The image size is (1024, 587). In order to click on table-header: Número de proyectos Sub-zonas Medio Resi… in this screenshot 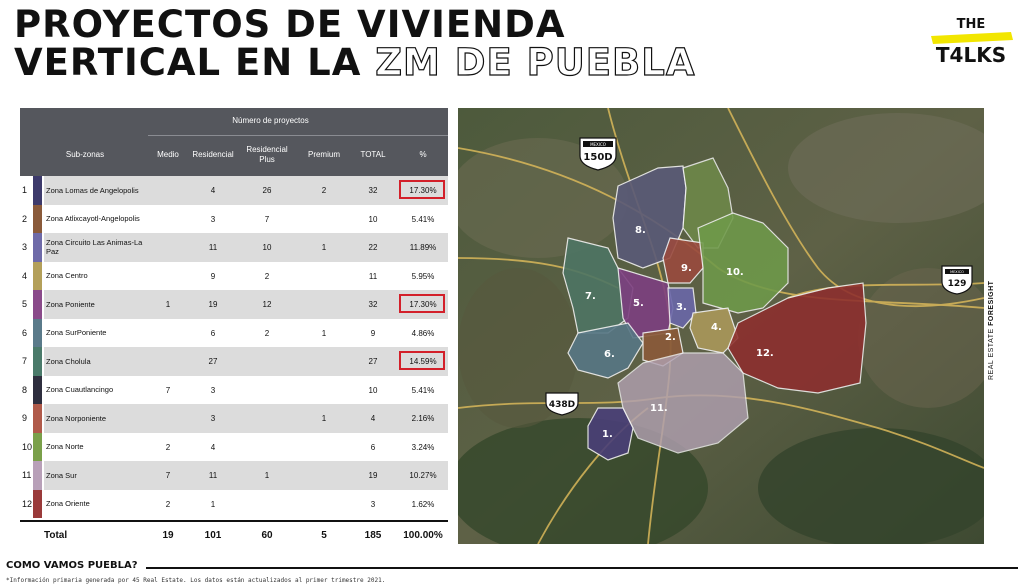, I will do `click(234, 142)`.